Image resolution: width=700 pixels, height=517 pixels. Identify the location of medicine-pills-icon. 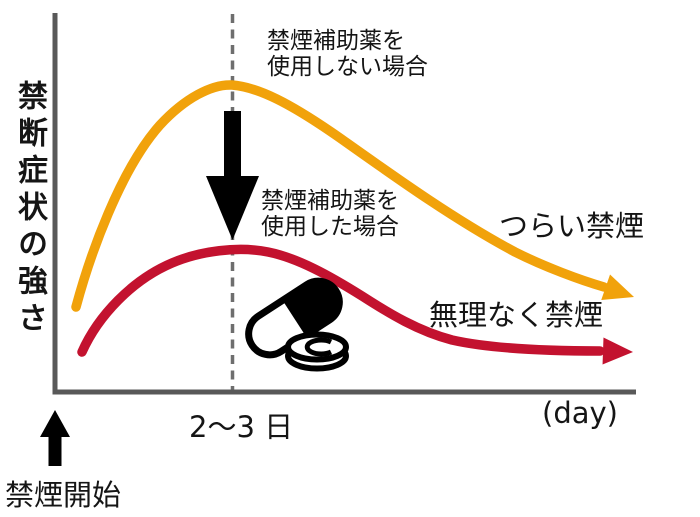
(297, 324).